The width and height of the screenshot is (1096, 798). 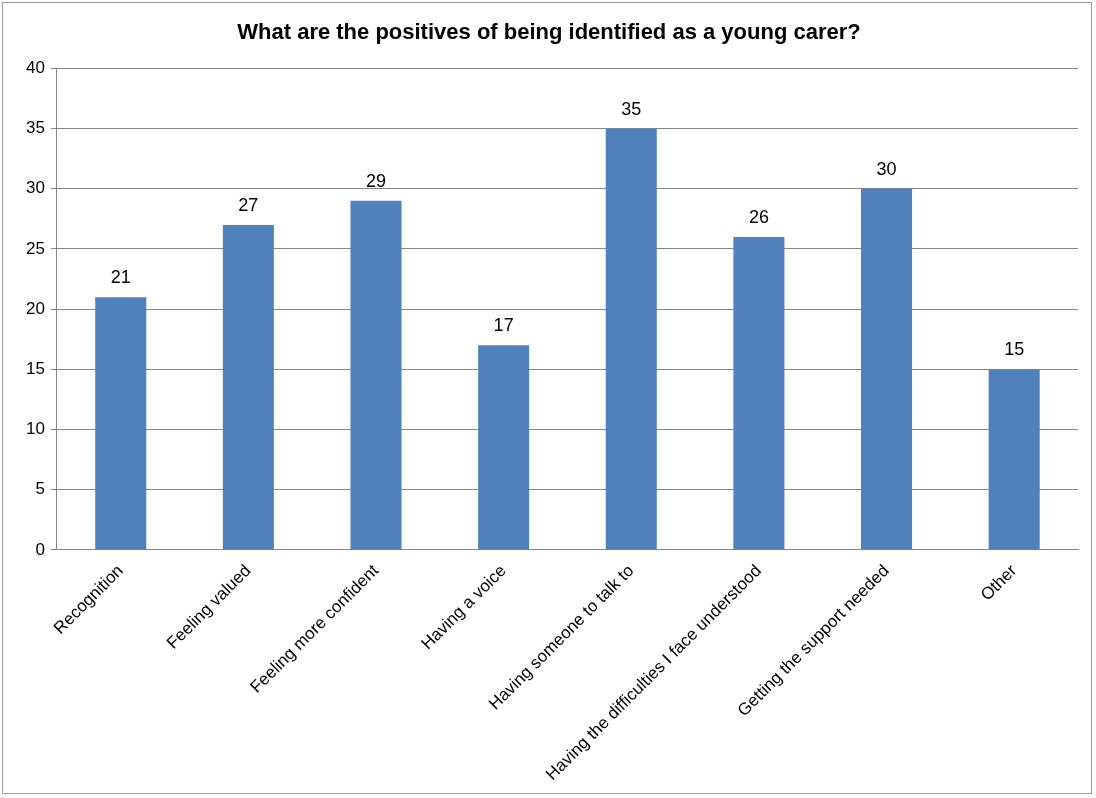 I want to click on data-label: 15, so click(x=1014, y=349).